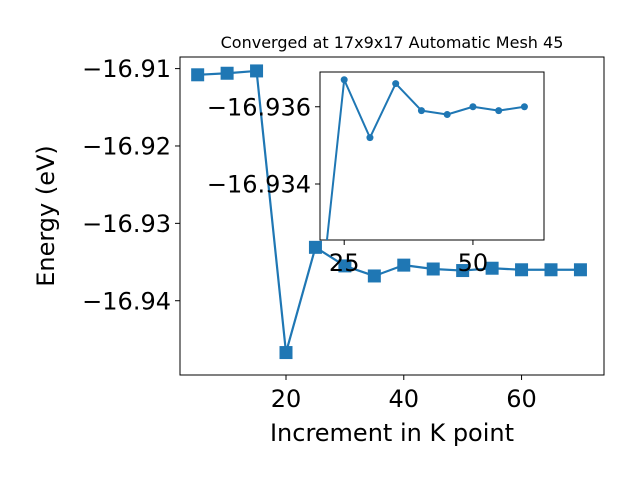 Image resolution: width=640 pixels, height=480 pixels. I want to click on inset-series, so click(426, 158).